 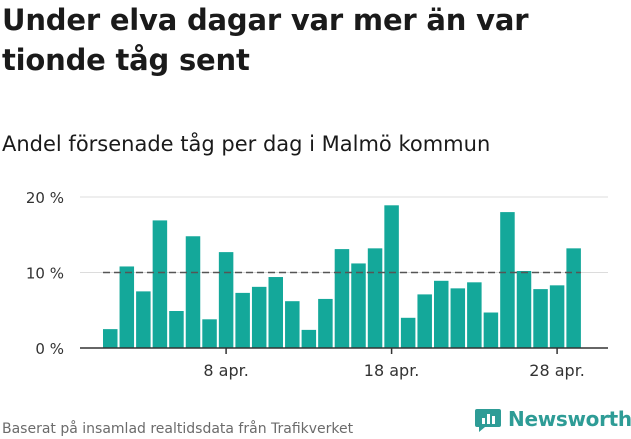 What do you see at coordinates (569, 419) in the screenshot?
I see `brand-name: Newsworthy` at bounding box center [569, 419].